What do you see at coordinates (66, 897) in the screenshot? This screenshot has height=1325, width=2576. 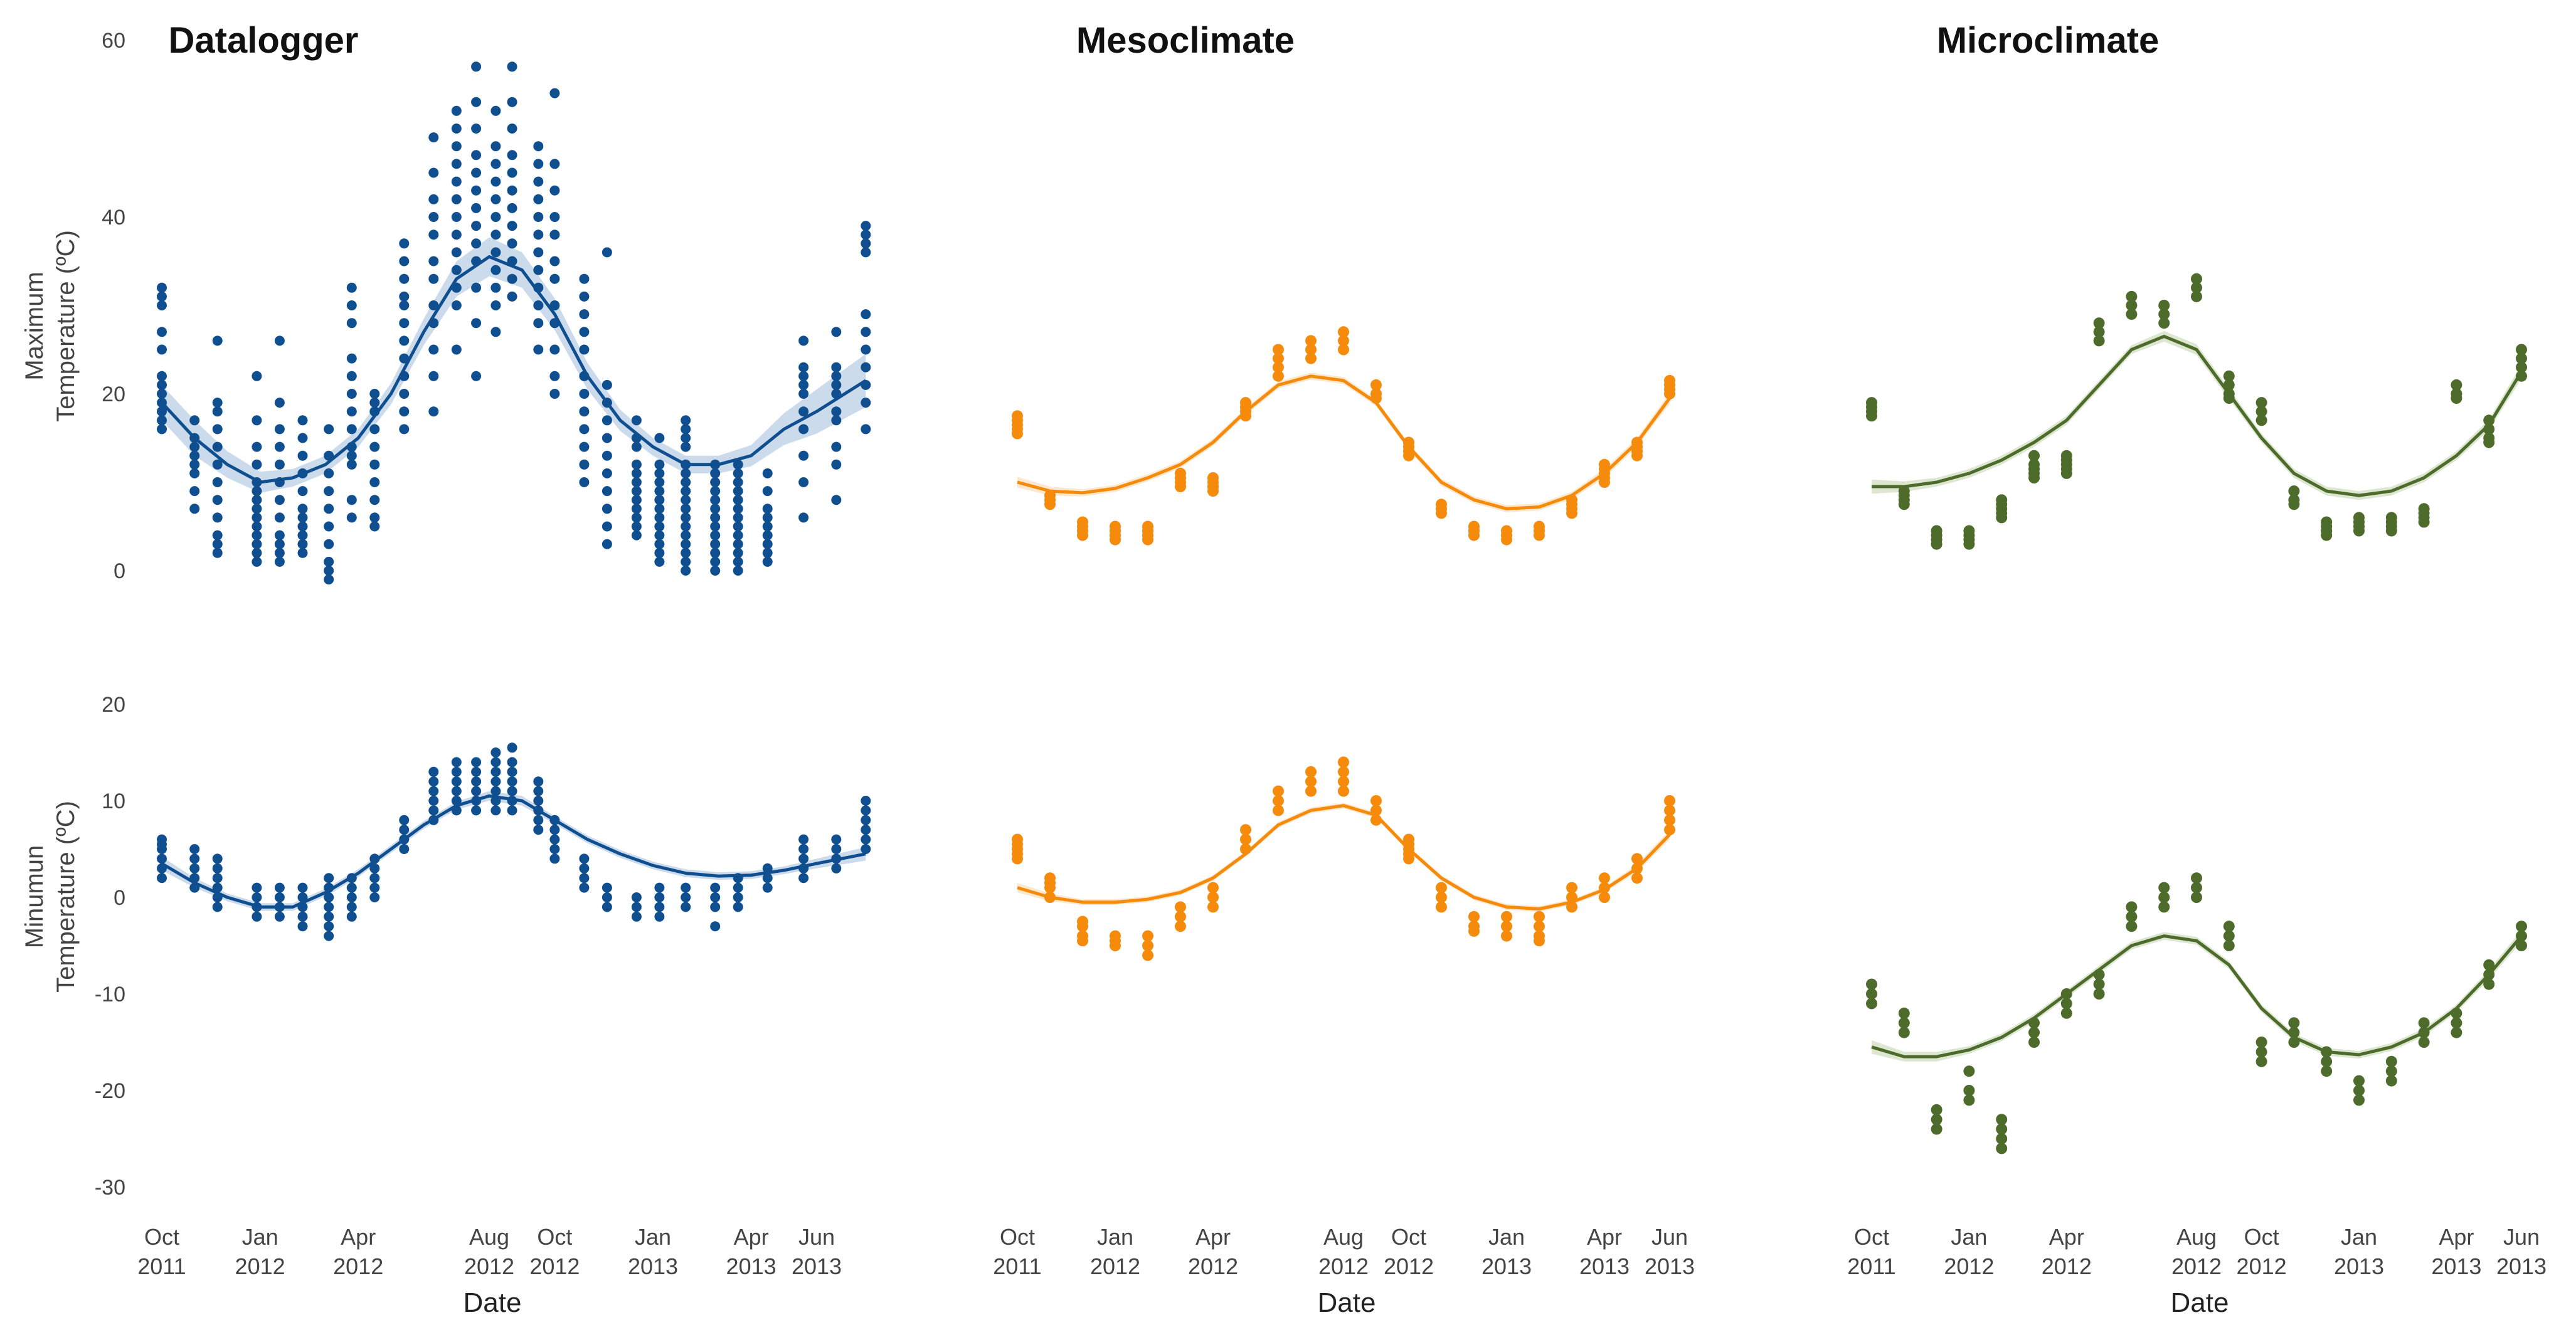 I see `ylabel-line2-row1: Temperature (ºC)` at bounding box center [66, 897].